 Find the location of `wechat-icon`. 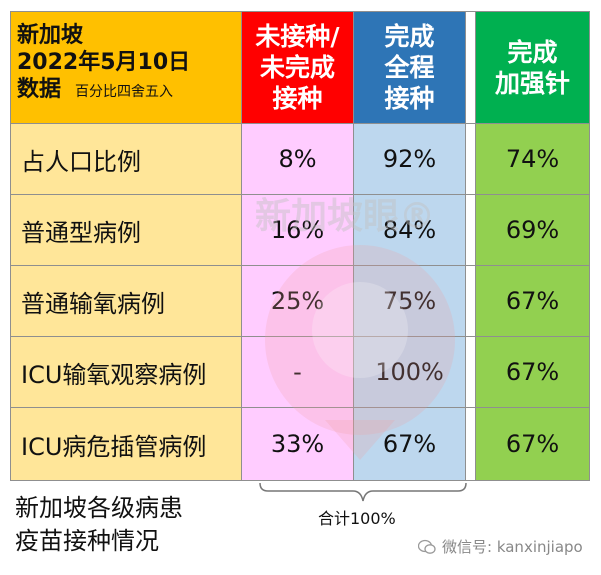

wechat-icon is located at coordinates (427, 546).